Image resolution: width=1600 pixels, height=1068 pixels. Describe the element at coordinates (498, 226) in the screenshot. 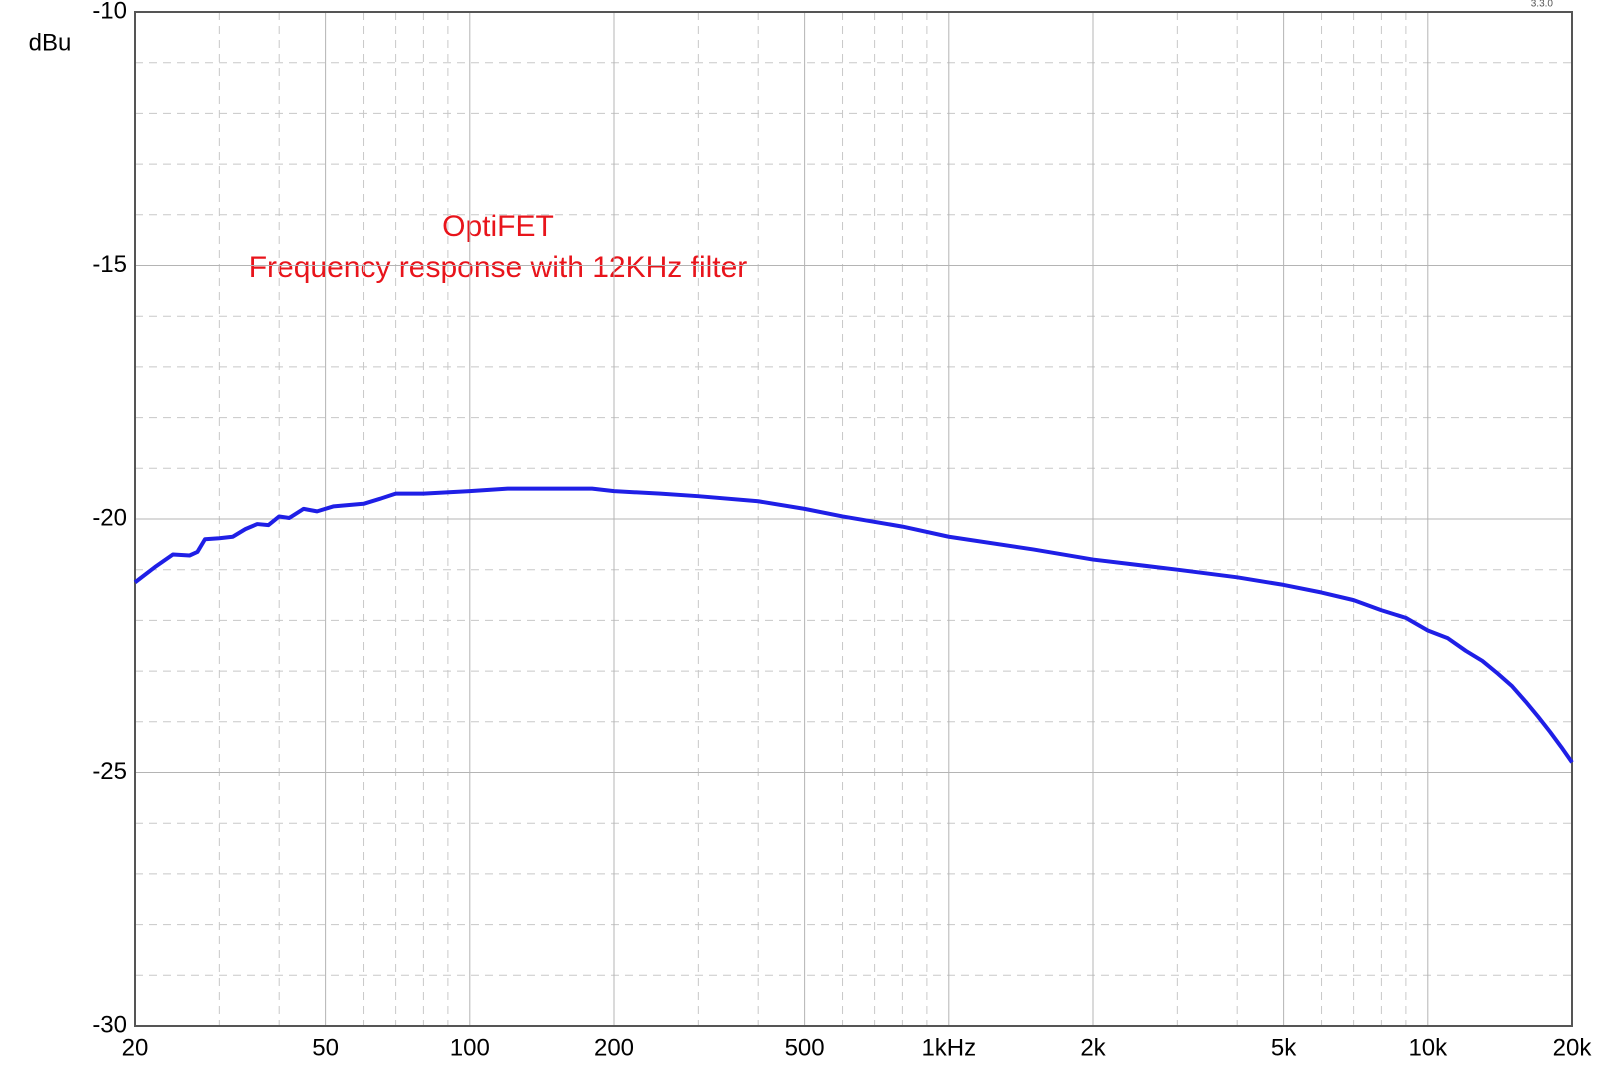

I see `annotation: OptiFET` at that location.